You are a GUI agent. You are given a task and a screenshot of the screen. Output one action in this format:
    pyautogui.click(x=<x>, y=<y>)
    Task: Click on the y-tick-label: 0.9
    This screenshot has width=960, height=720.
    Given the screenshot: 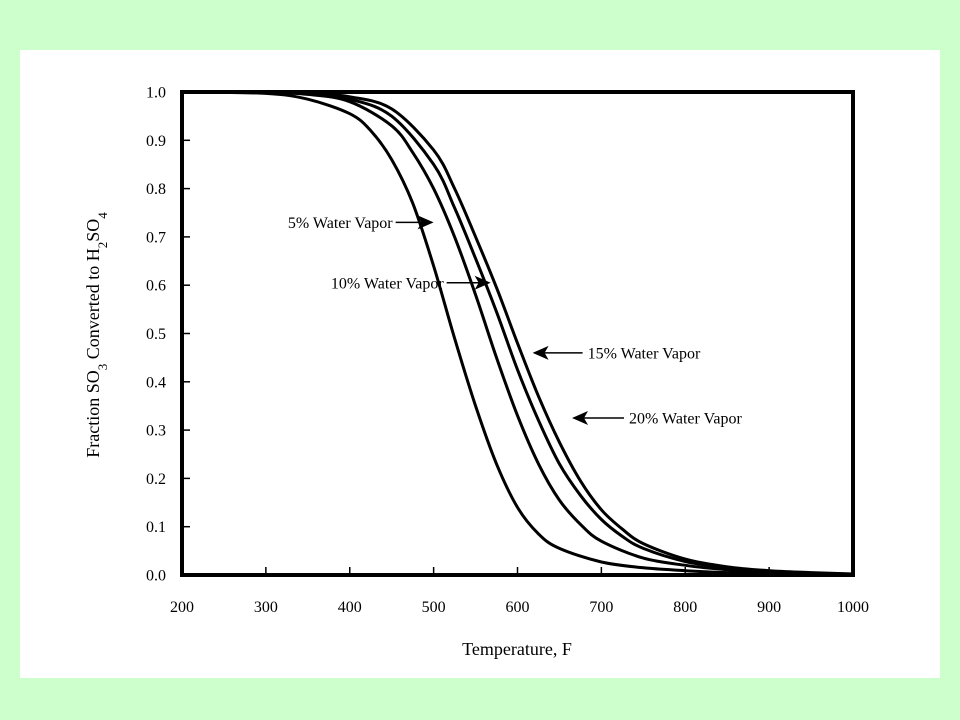 What is the action you would take?
    pyautogui.click(x=156, y=141)
    